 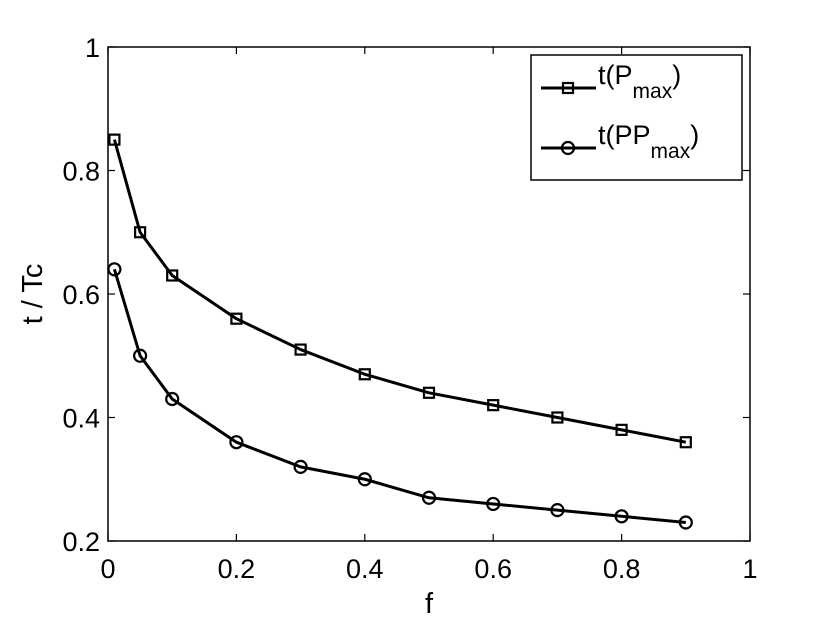 I want to click on x-tick-label: 0.8, so click(x=622, y=569).